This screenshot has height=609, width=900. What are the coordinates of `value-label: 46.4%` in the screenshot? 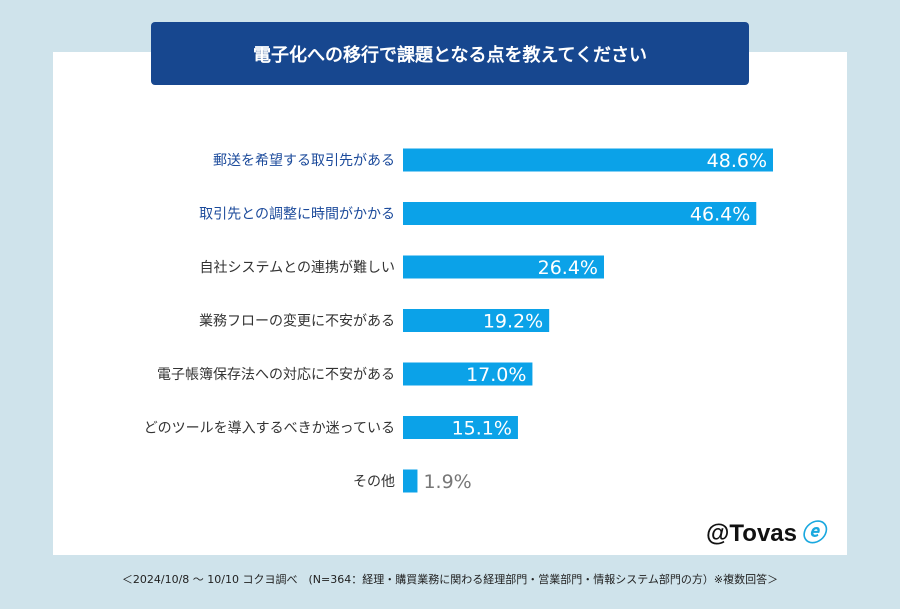 It's located at (720, 215).